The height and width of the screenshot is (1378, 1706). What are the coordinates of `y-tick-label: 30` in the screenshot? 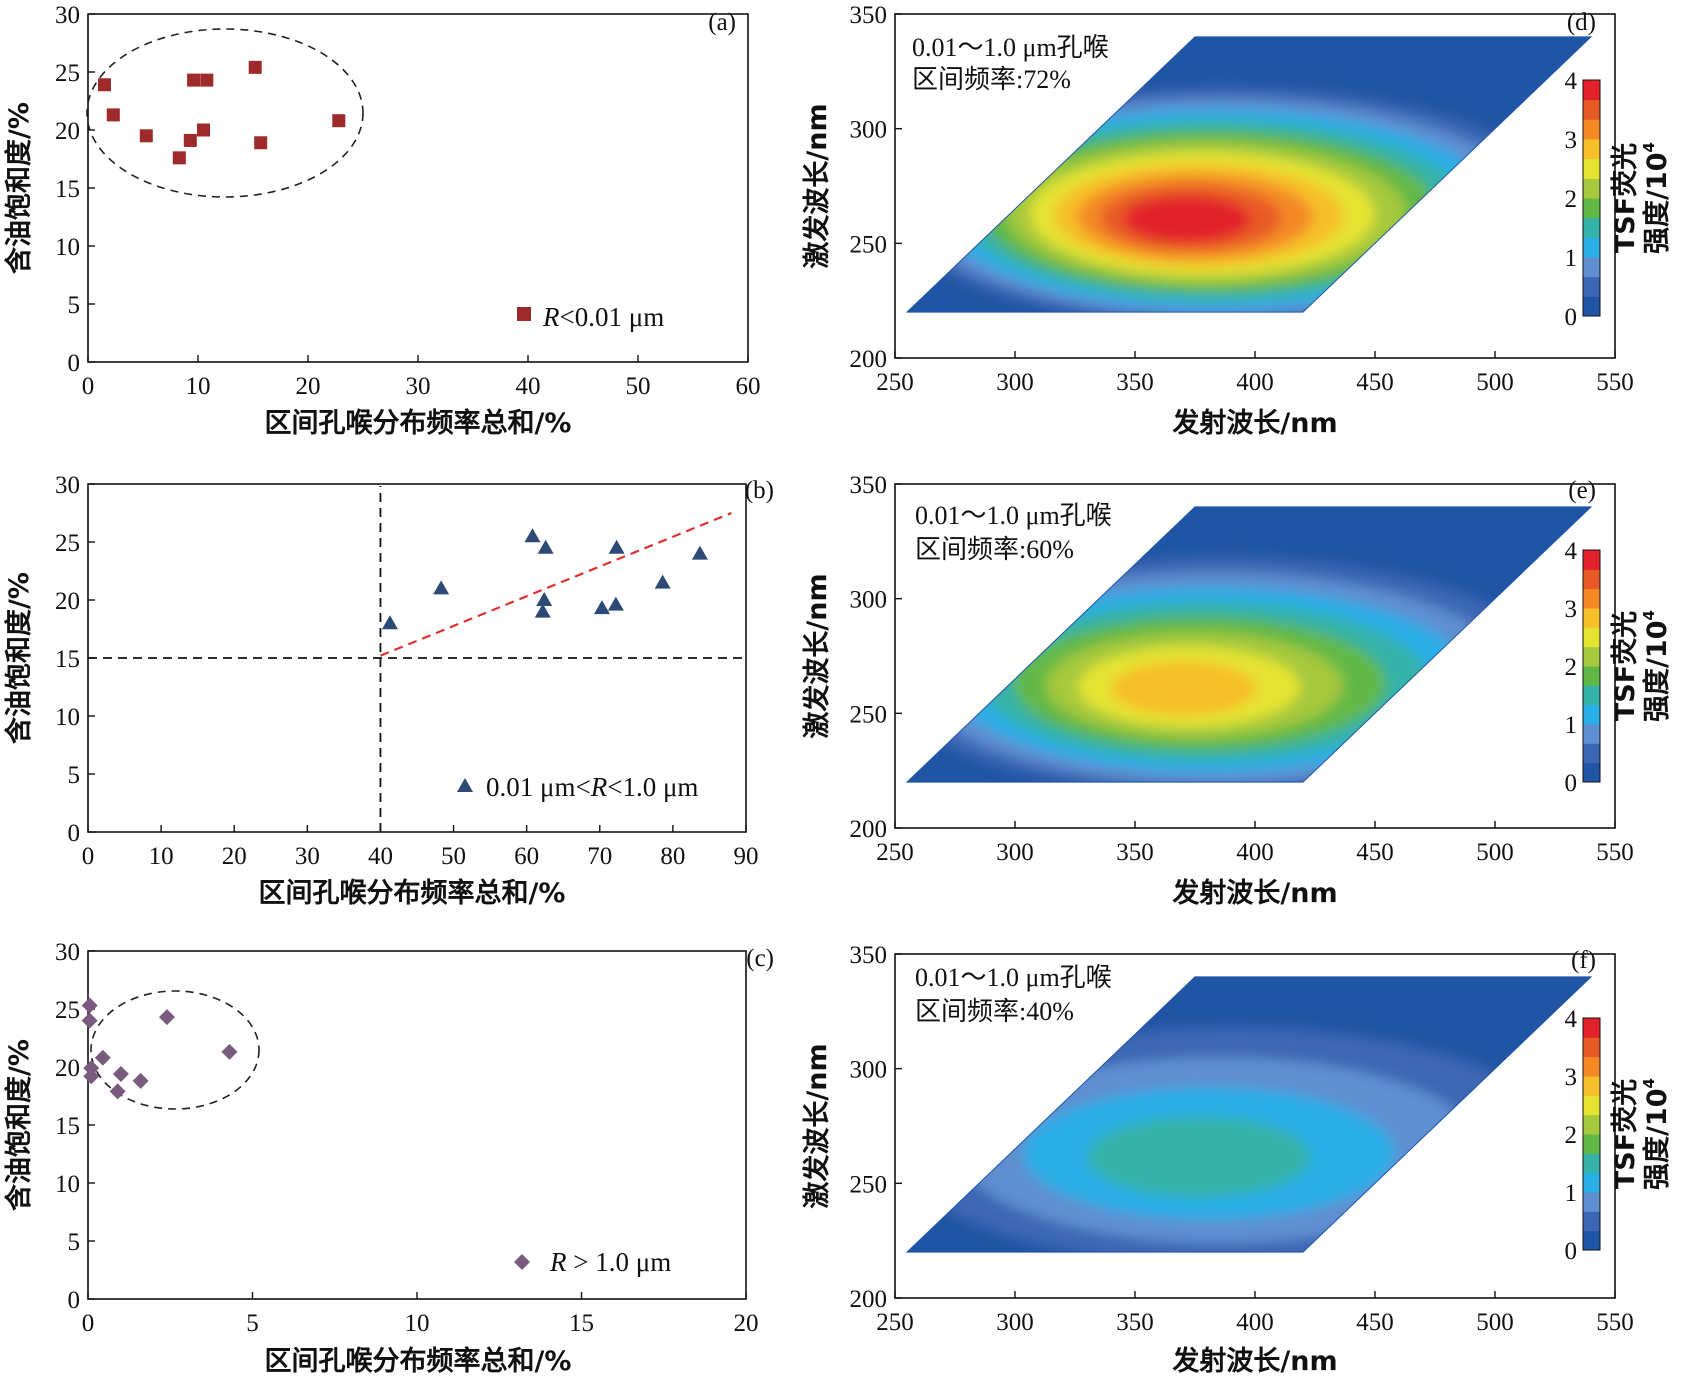 It's located at (67, 952).